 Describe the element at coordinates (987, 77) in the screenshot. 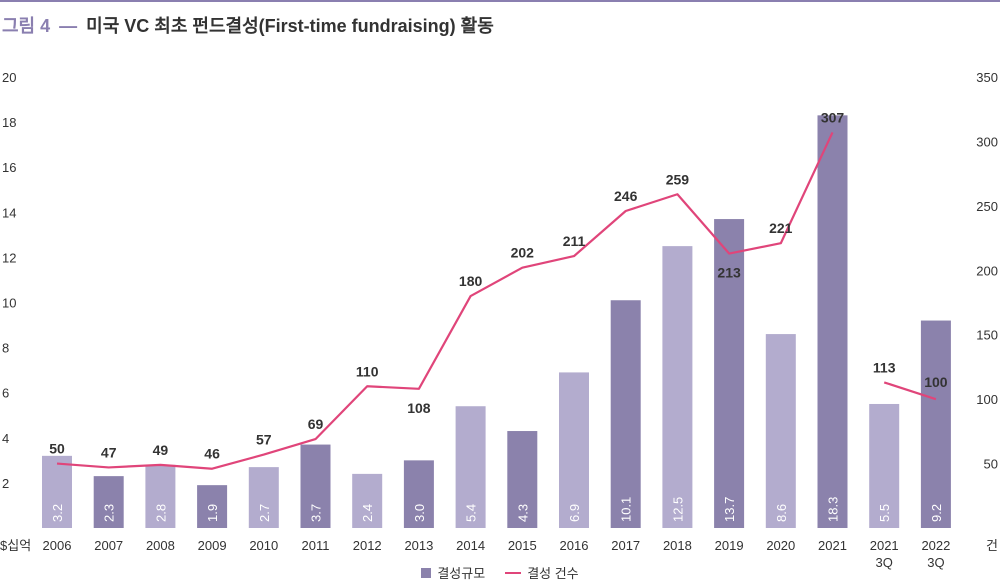

I see `right-axis-tick: 350` at that location.